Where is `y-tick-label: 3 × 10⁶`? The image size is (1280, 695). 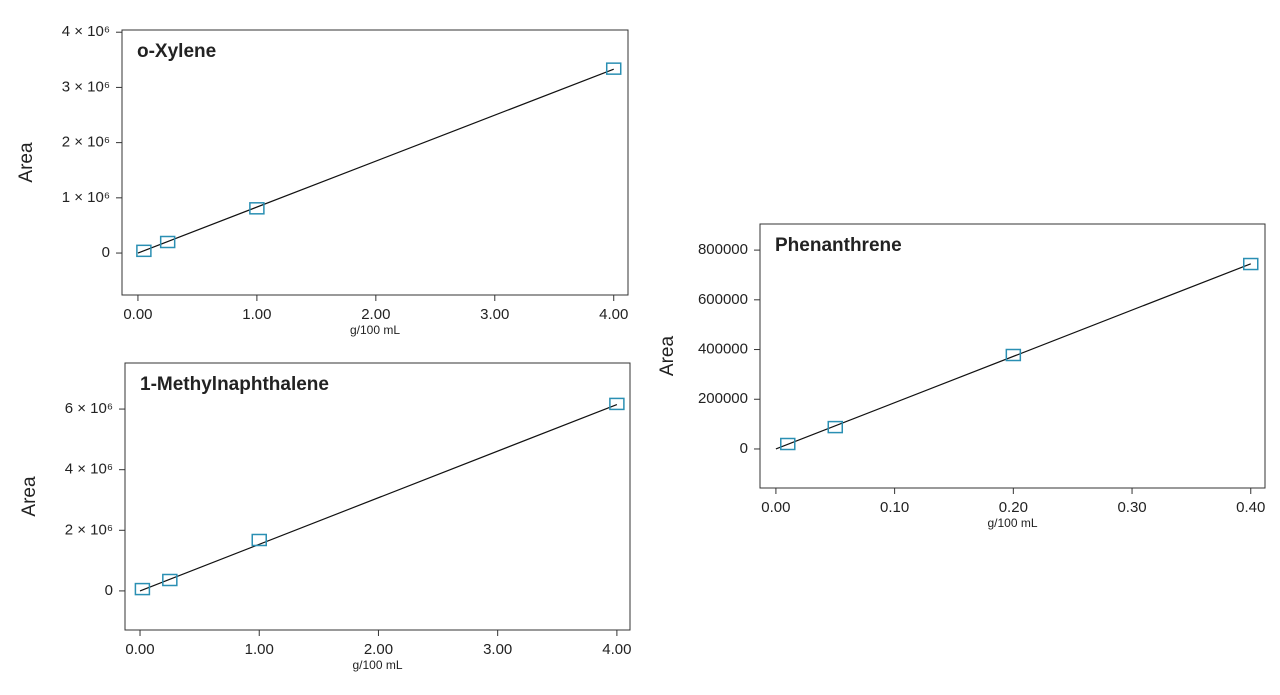
y-tick-label: 3 × 10⁶ is located at coordinates (86, 86).